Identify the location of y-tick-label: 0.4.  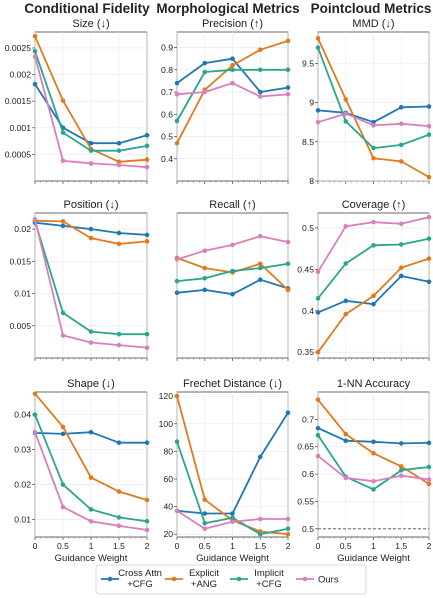
(308, 311).